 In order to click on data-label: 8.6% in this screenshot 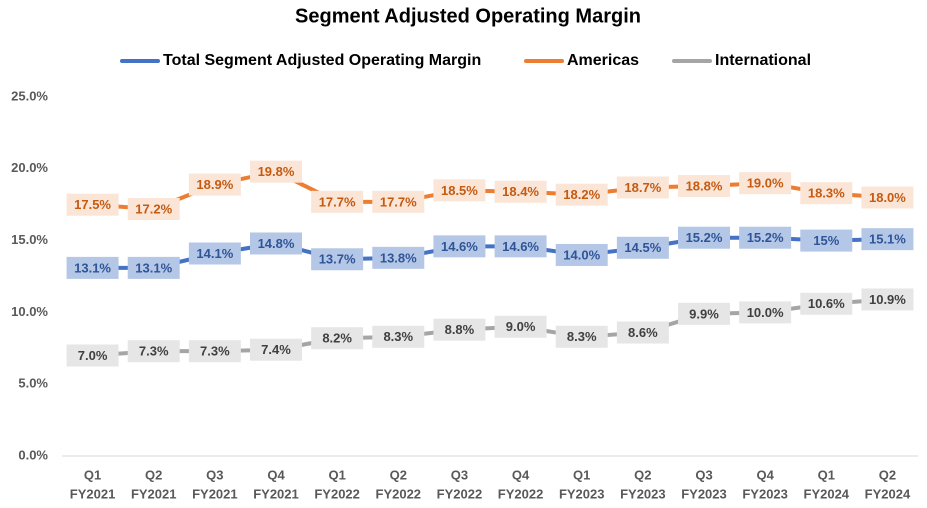, I will do `click(643, 332)`.